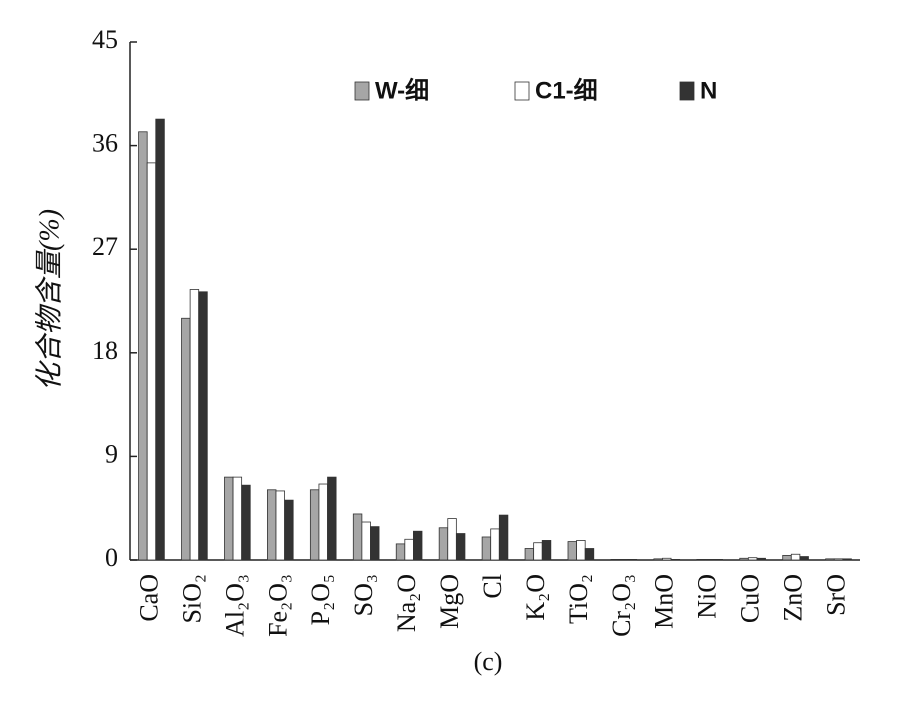 Image resolution: width=909 pixels, height=713 pixels. What do you see at coordinates (49, 300) in the screenshot?
I see `y-axis-label: 化合物含量(%)` at bounding box center [49, 300].